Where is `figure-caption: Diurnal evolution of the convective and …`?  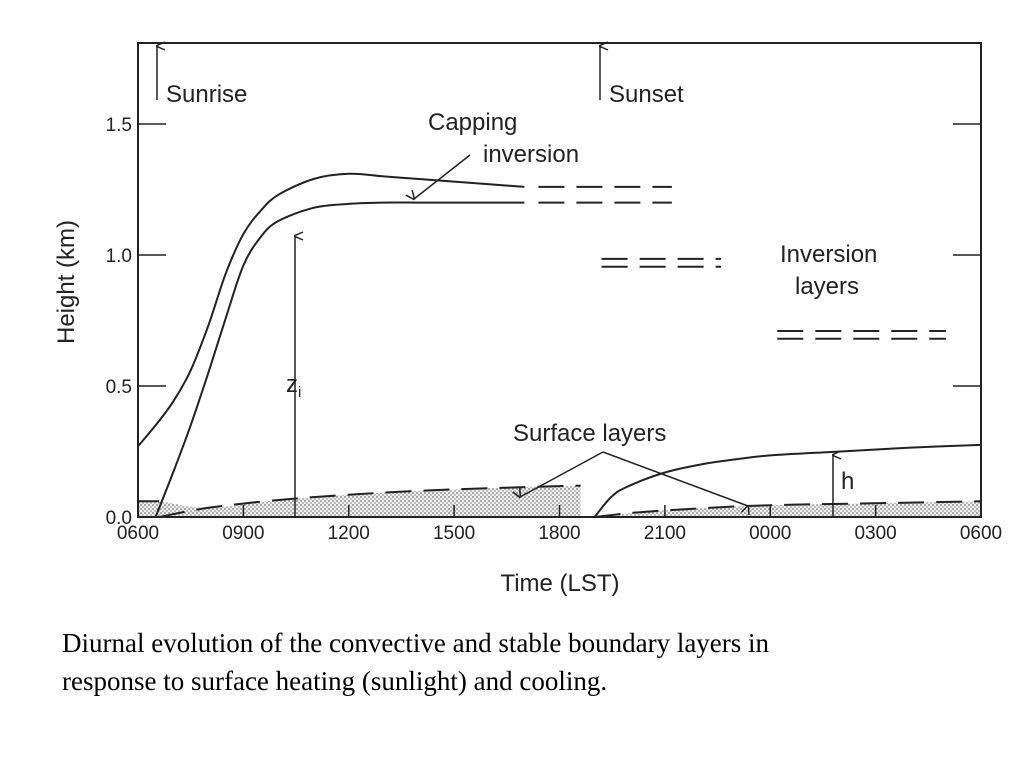 figure-caption: Diurnal evolution of the convective and … is located at coordinates (522, 662).